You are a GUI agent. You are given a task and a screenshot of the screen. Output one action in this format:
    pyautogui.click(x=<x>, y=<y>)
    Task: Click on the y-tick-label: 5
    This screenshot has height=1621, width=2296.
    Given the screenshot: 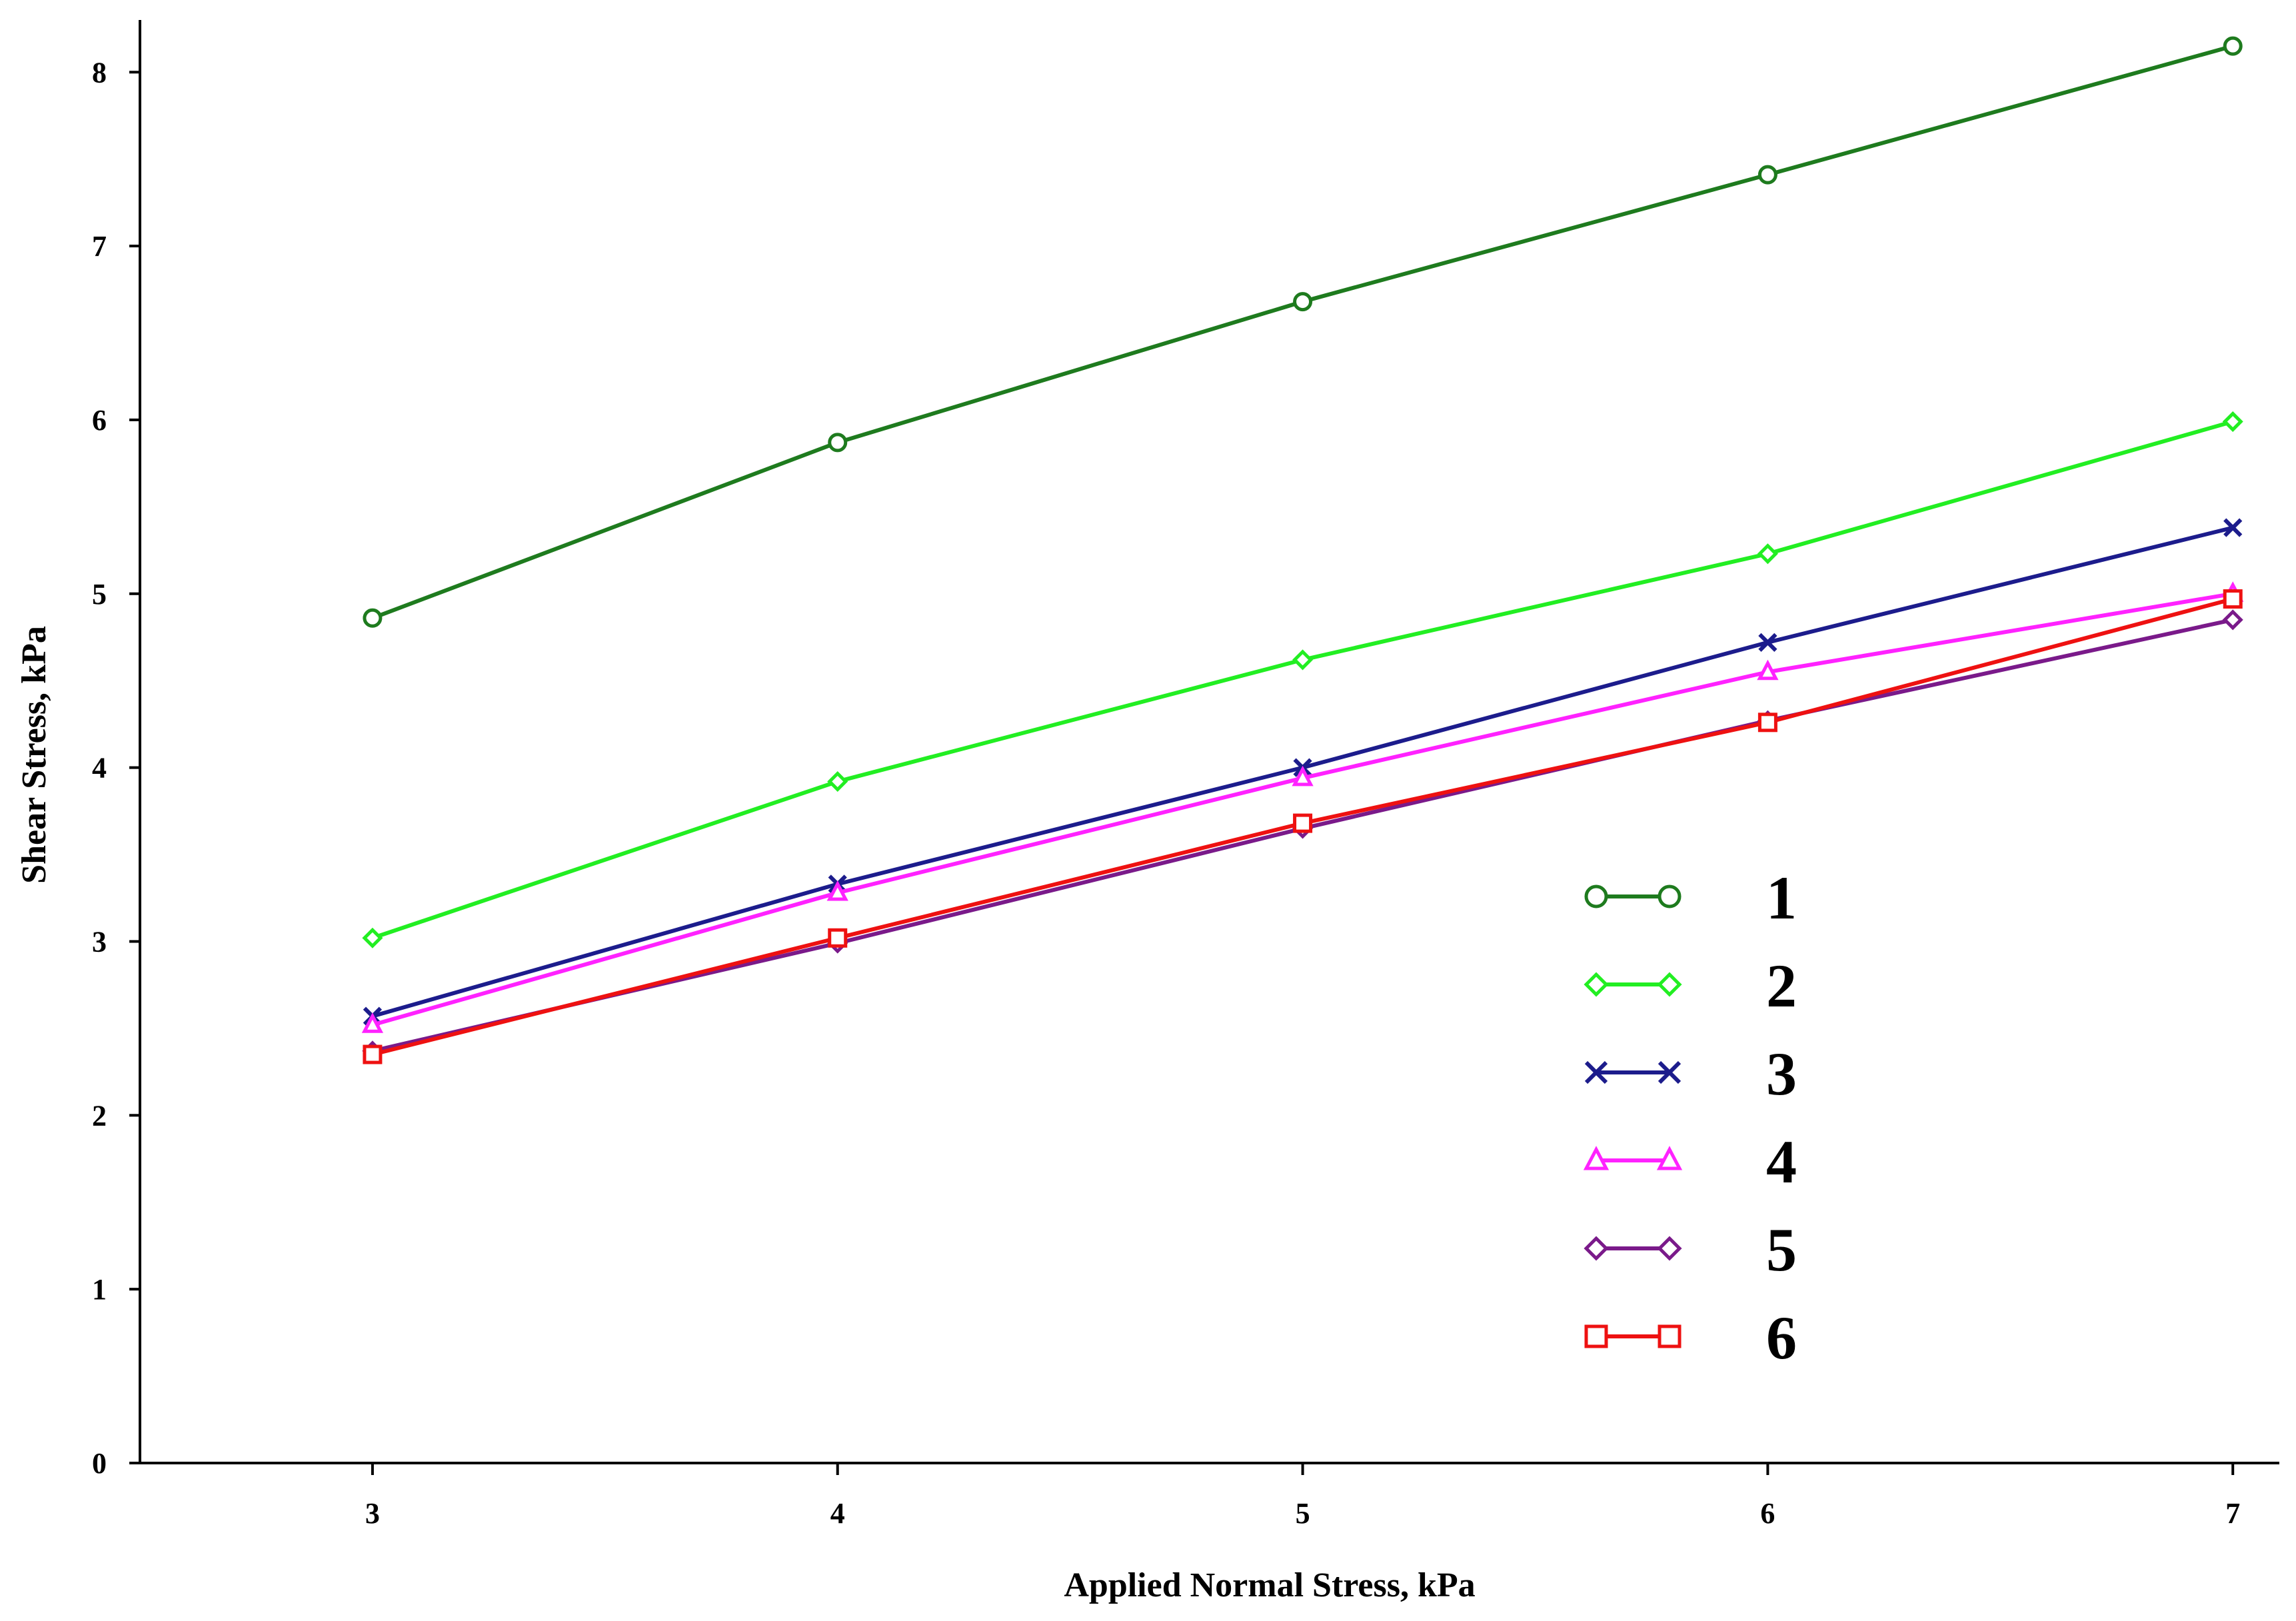 What is the action you would take?
    pyautogui.click(x=100, y=594)
    